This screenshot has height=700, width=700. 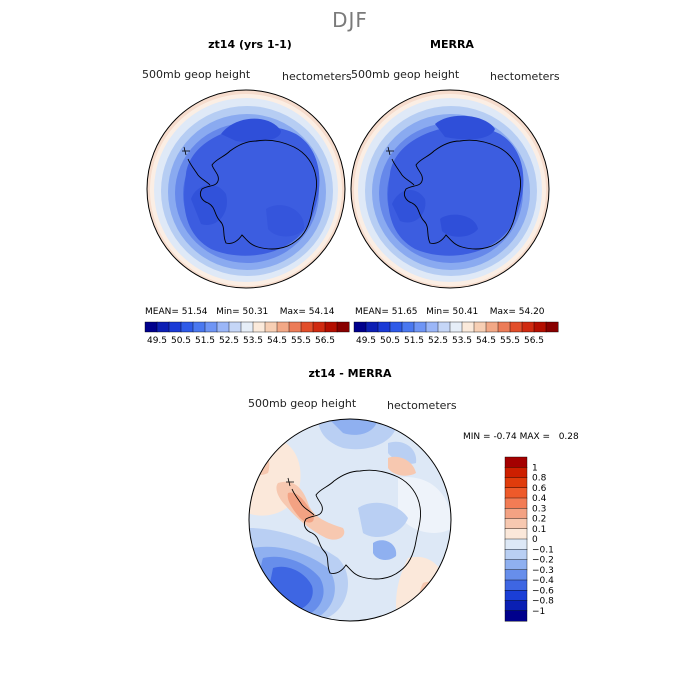 I want to click on diff-colorbar-tick-label: −0.6, so click(x=543, y=591).